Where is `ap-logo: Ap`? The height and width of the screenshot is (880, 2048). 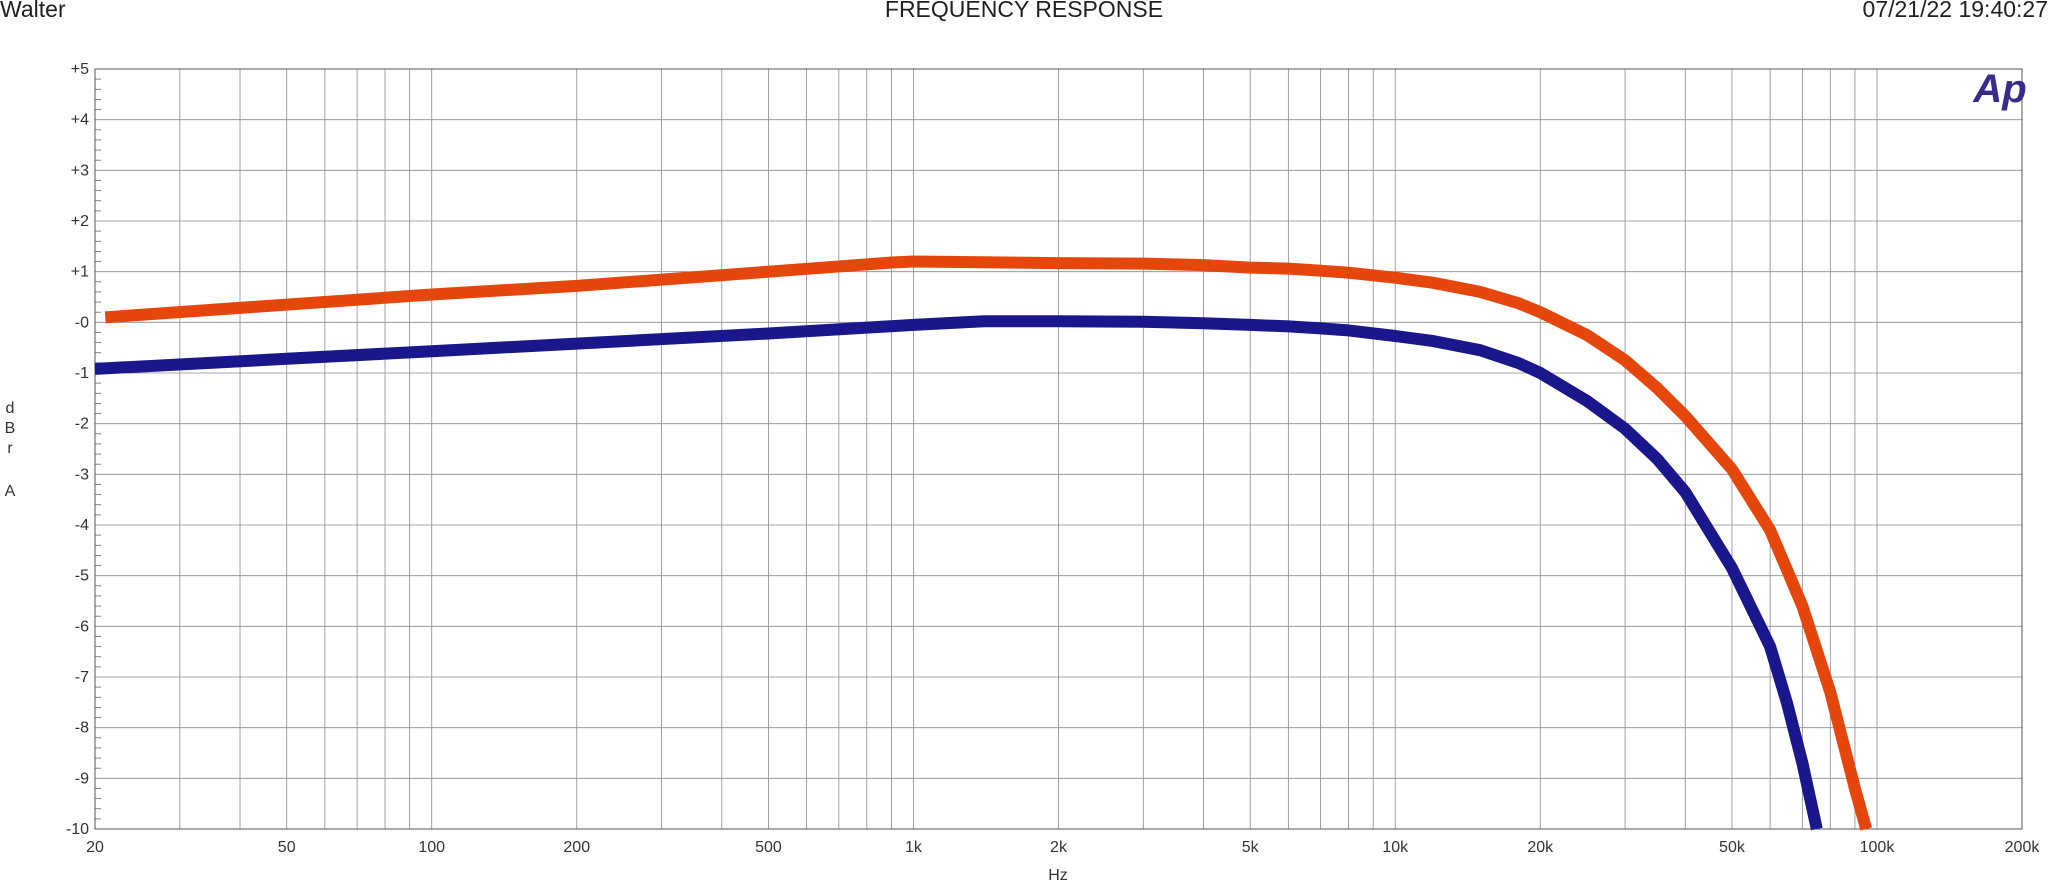 ap-logo: Ap is located at coordinates (1999, 89).